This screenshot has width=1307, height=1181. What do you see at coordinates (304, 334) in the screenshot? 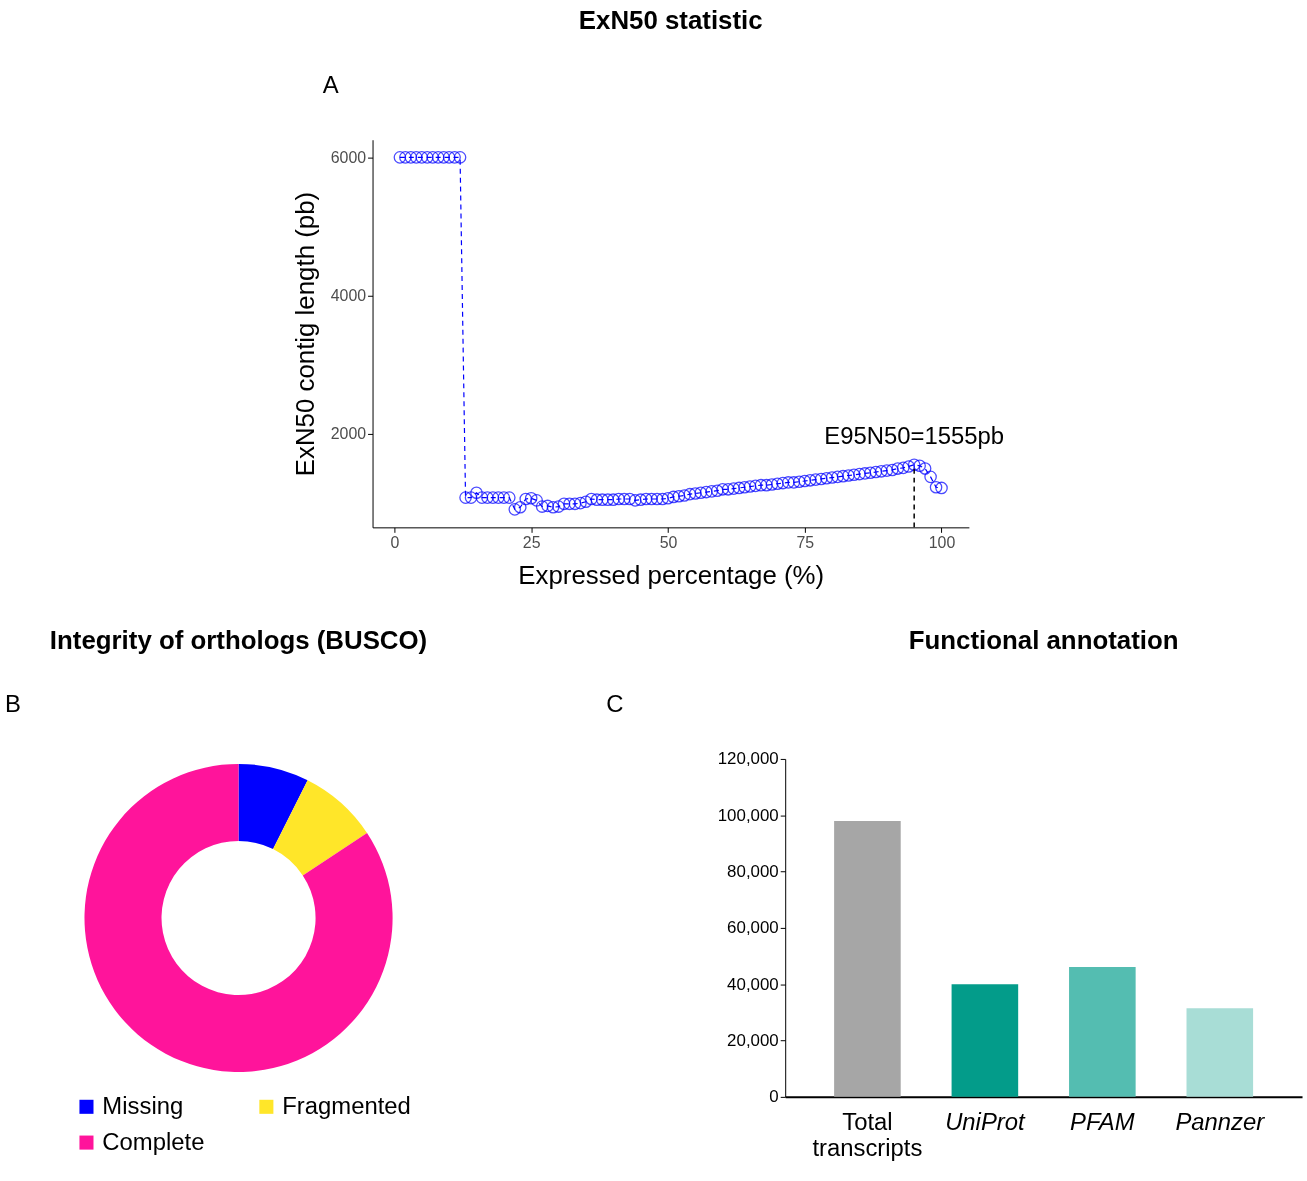
I see `y-axis-title: ExN50 contig length (pb)` at bounding box center [304, 334].